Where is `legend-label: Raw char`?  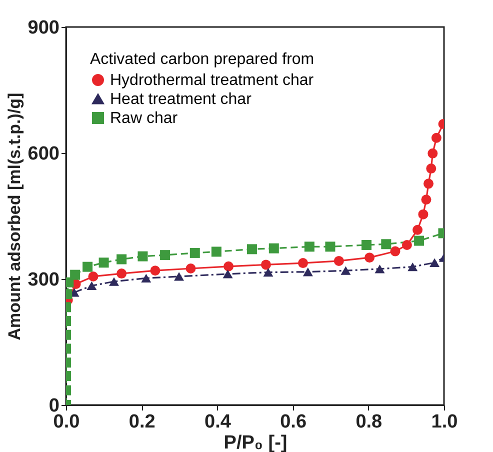
legend-label: Raw char is located at coordinates (144, 118).